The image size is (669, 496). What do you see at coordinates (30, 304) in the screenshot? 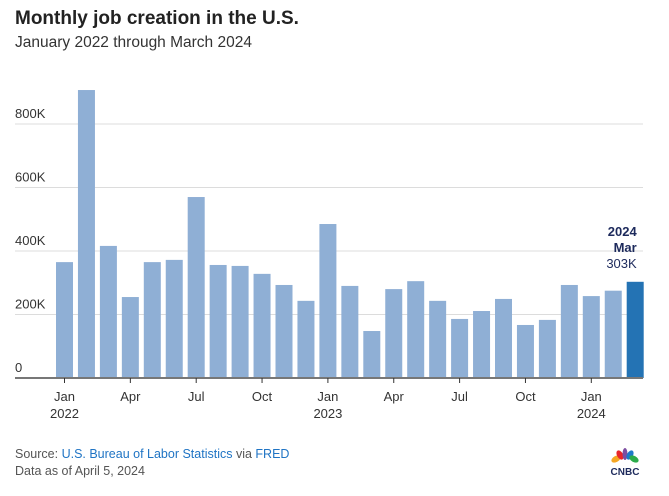
I see `y-tick-label: 200K` at bounding box center [30, 304].